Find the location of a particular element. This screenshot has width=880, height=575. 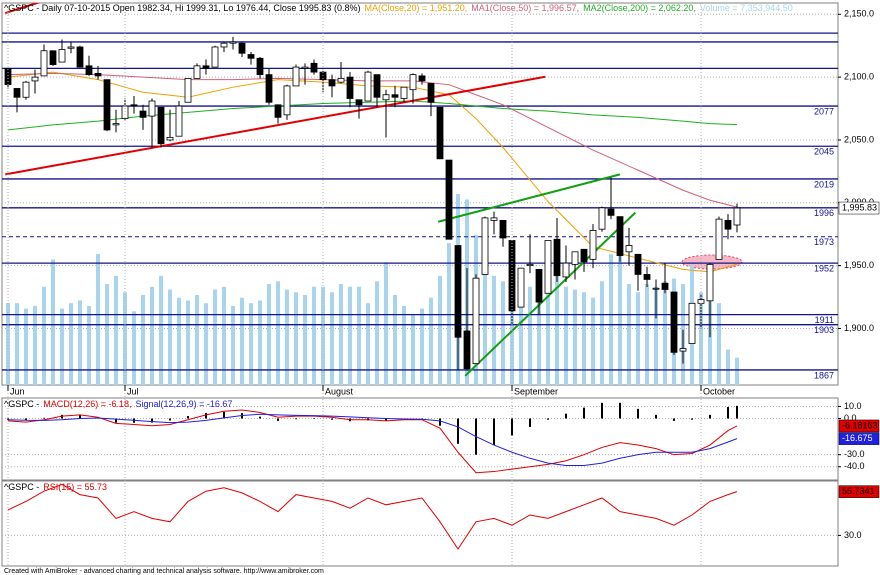

panel-title: ^GSPC - RSI(15) = 55.73 is located at coordinates (55, 487).